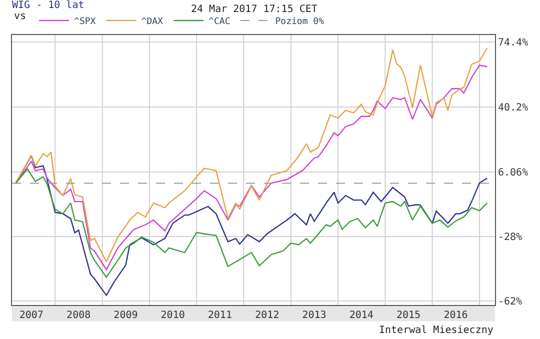 The height and width of the screenshot is (339, 540). What do you see at coordinates (267, 315) in the screenshot?
I see `x-tick-label: 2012` at bounding box center [267, 315].